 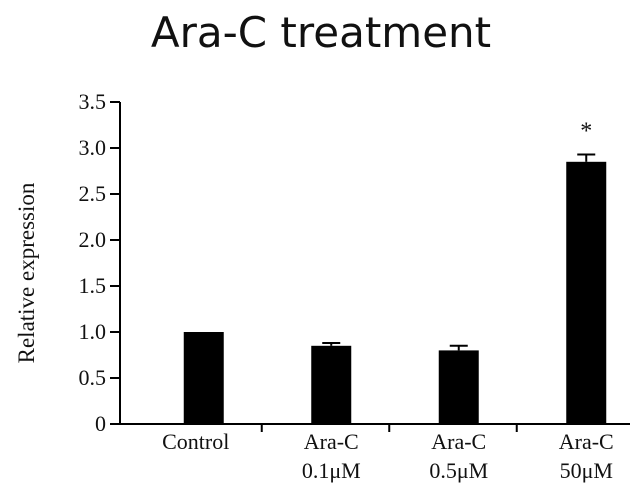 What do you see at coordinates (586, 131) in the screenshot?
I see `significance-marker: *` at bounding box center [586, 131].